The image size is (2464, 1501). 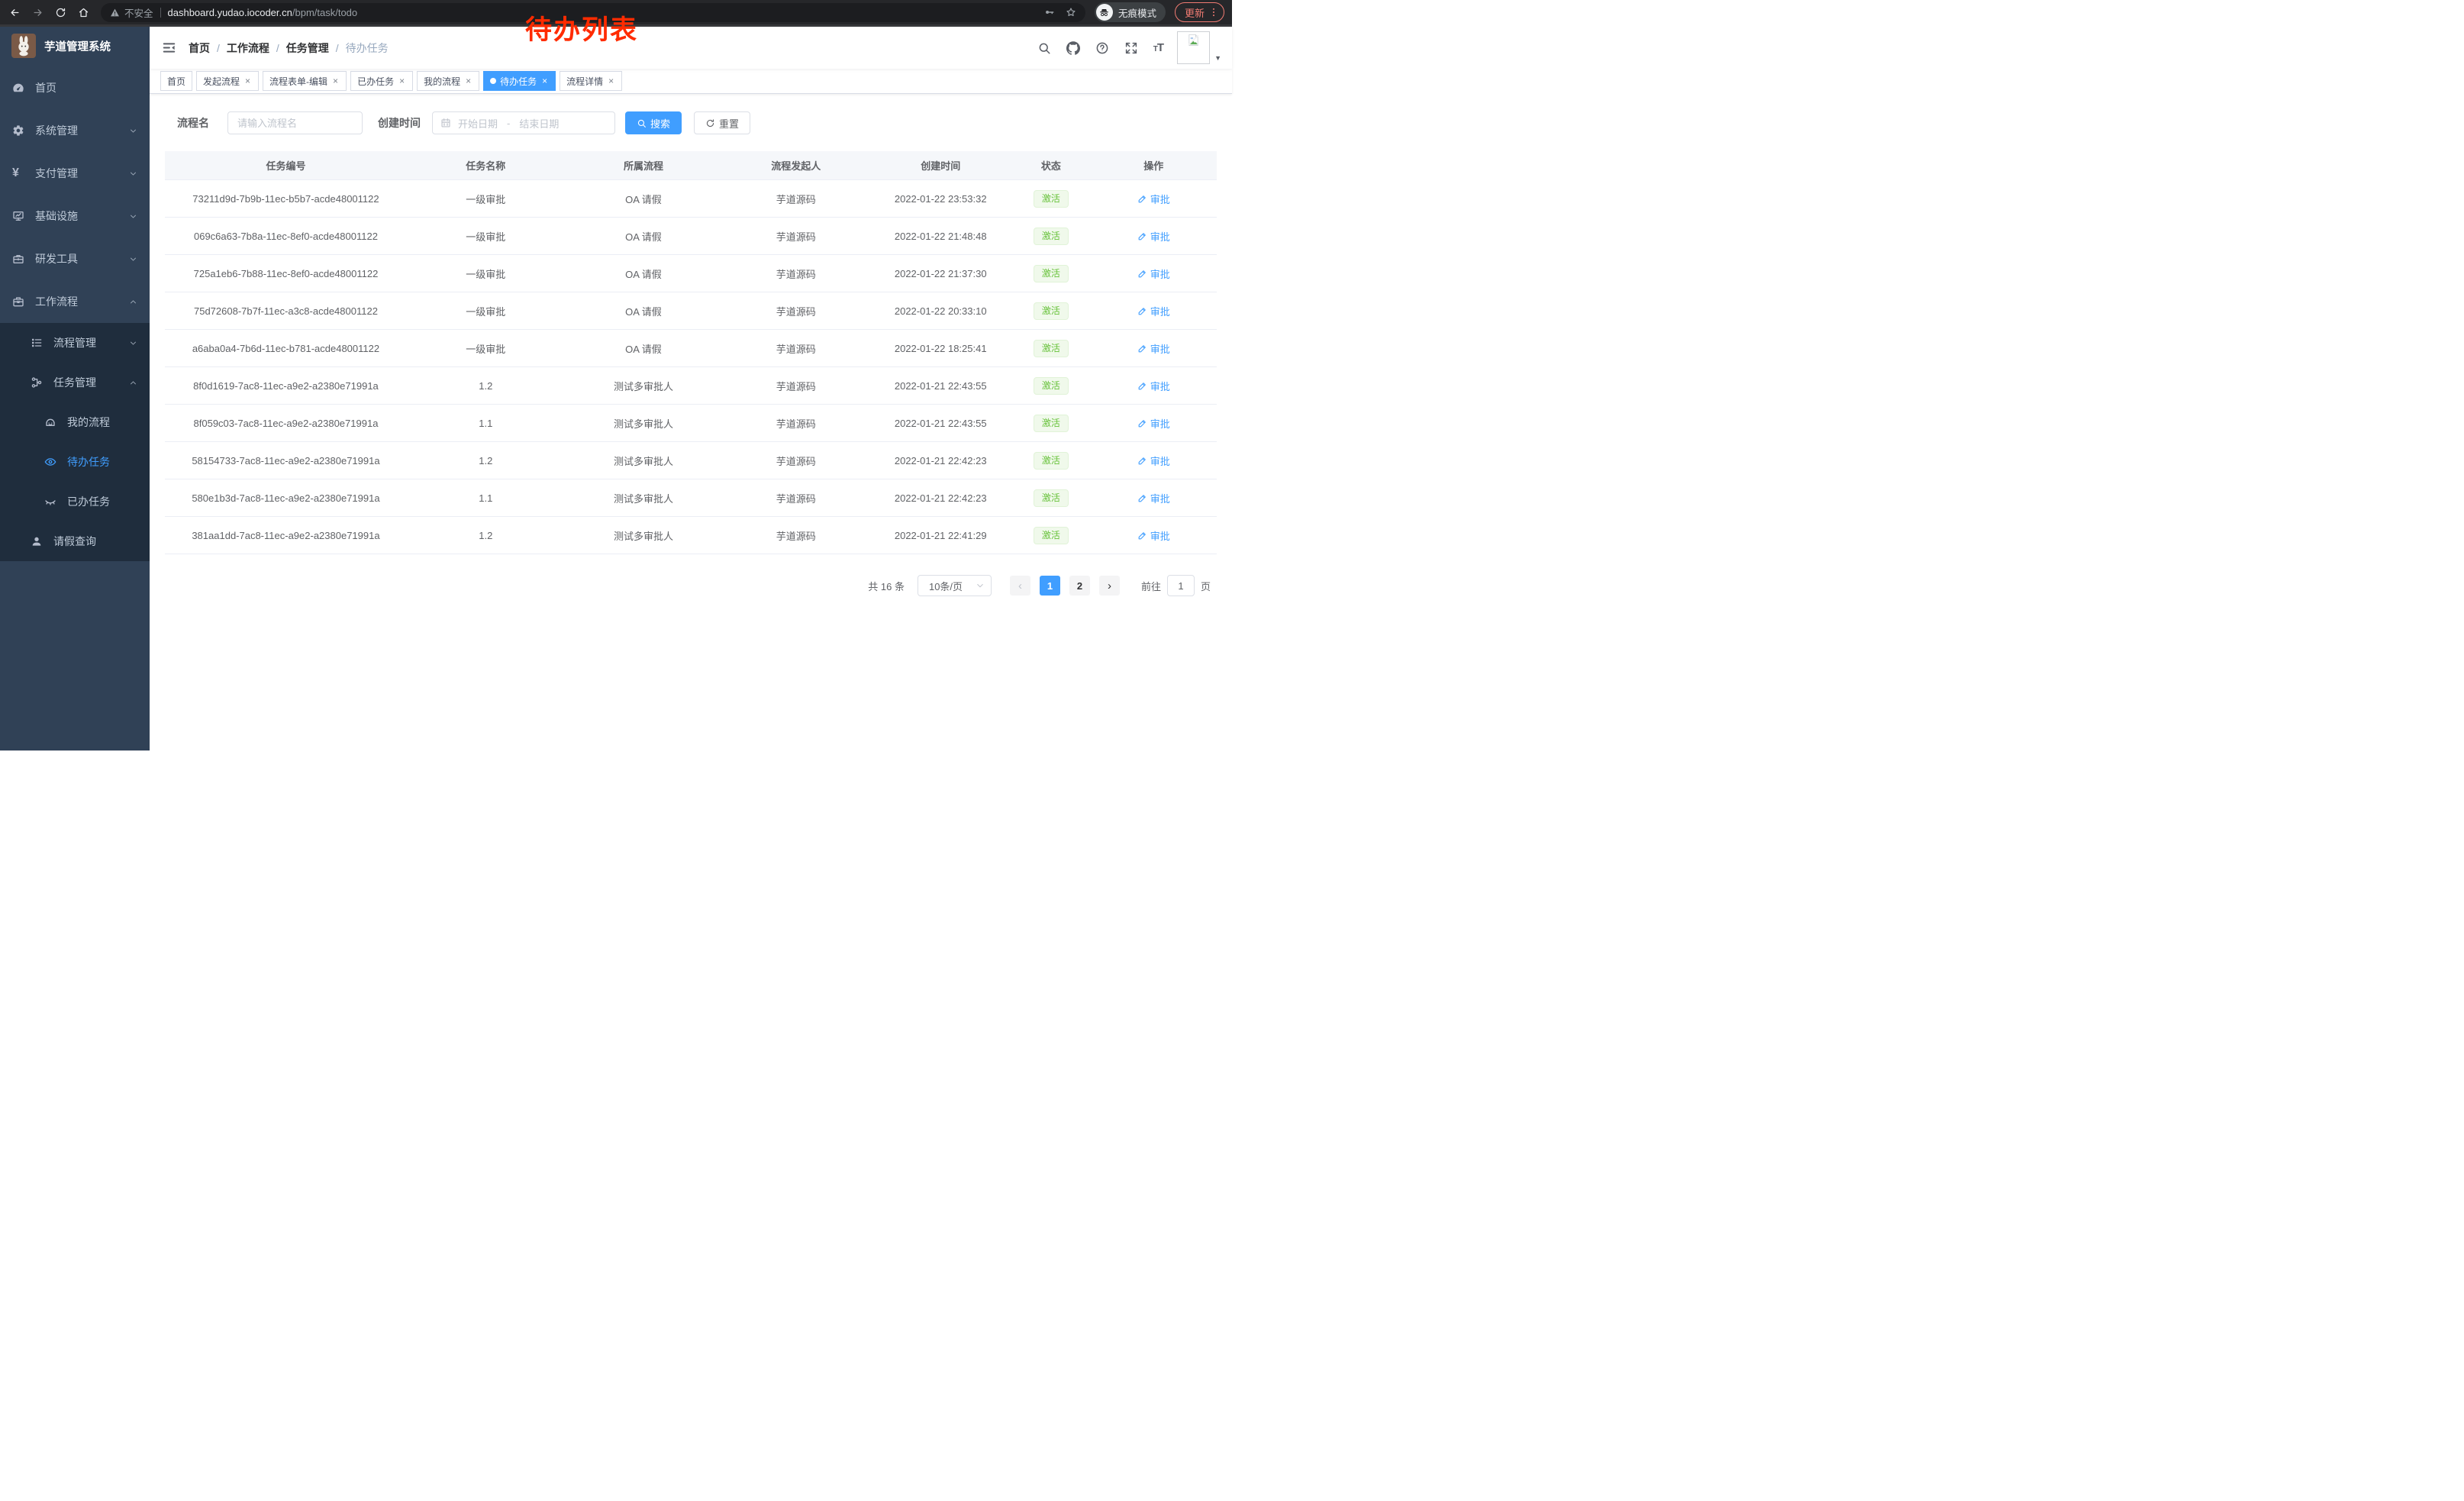 I want to click on tags-view-tab: 待办任务 ×, so click(x=519, y=81).